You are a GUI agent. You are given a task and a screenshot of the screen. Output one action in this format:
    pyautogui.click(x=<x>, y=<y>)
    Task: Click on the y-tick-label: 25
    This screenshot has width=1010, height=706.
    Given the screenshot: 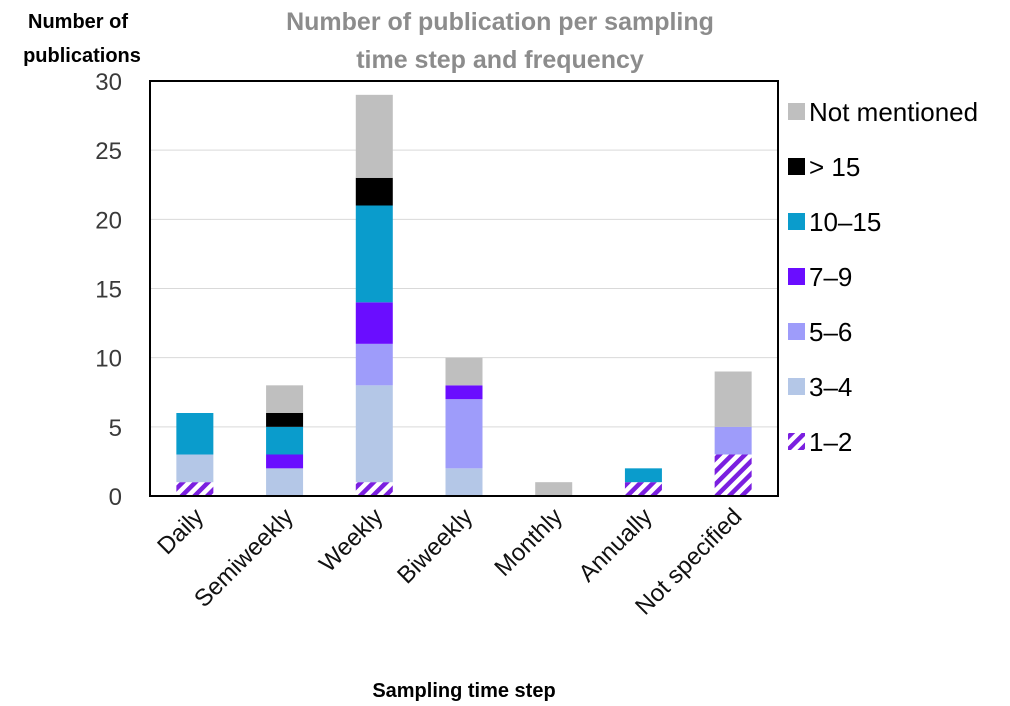 What is the action you would take?
    pyautogui.click(x=108, y=151)
    